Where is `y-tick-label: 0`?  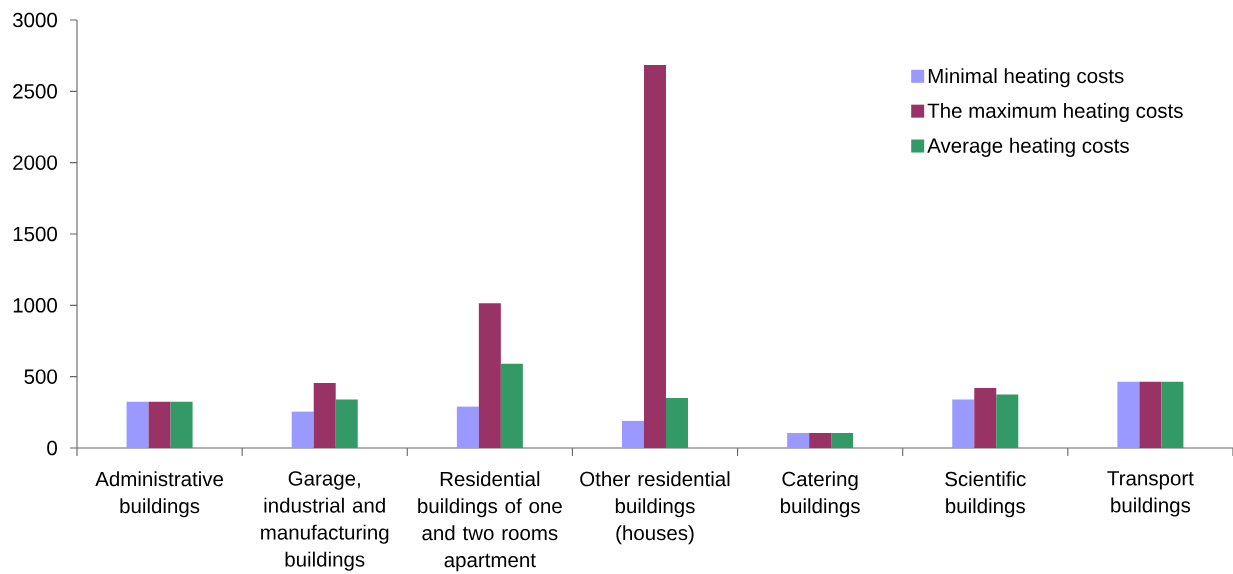
y-tick-label: 0 is located at coordinates (52, 448).